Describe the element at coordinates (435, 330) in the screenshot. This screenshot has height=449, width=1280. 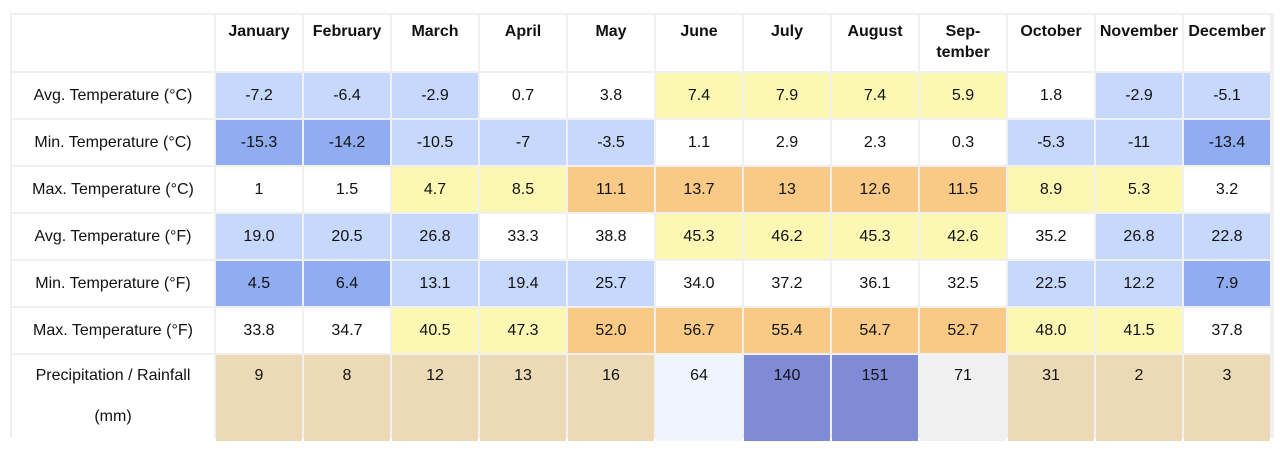
I see `table-cell: 40.5` at that location.